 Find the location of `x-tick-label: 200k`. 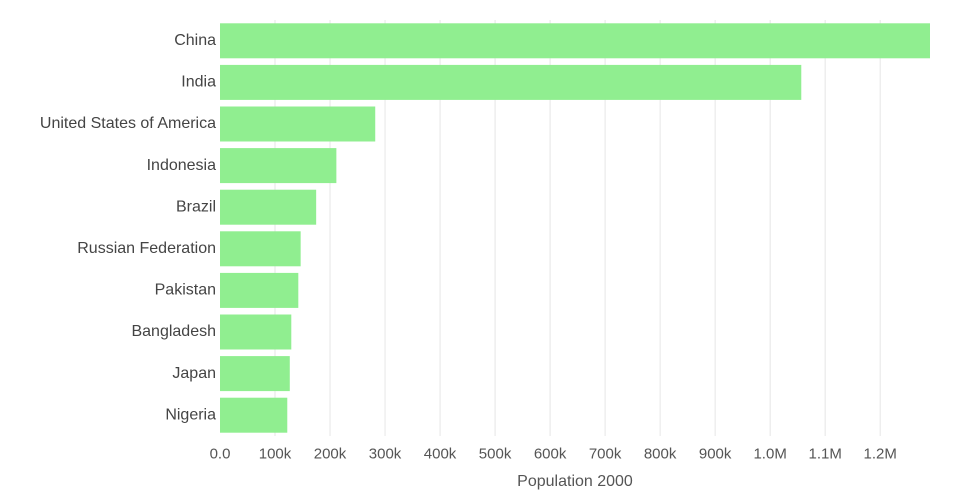

x-tick-label: 200k is located at coordinates (330, 453).